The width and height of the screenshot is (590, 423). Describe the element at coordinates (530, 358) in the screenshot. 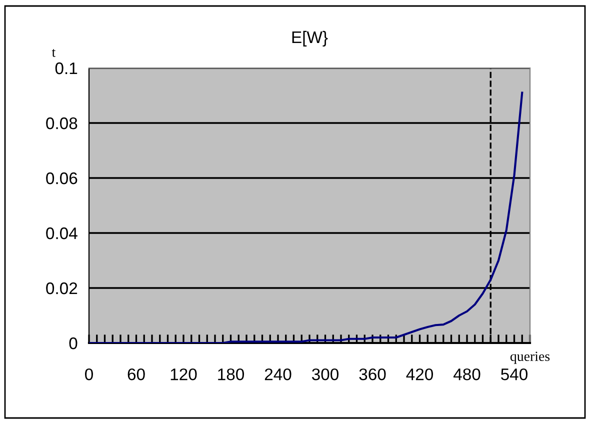

I see `x-axis-title: queries` at that location.